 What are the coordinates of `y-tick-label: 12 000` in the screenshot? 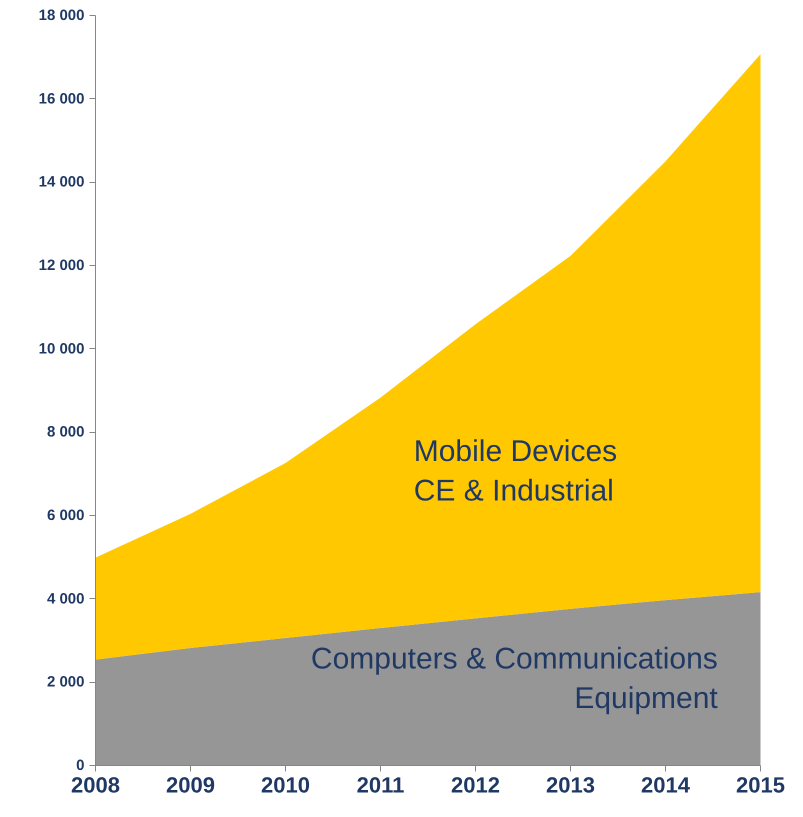 It's located at (61, 265).